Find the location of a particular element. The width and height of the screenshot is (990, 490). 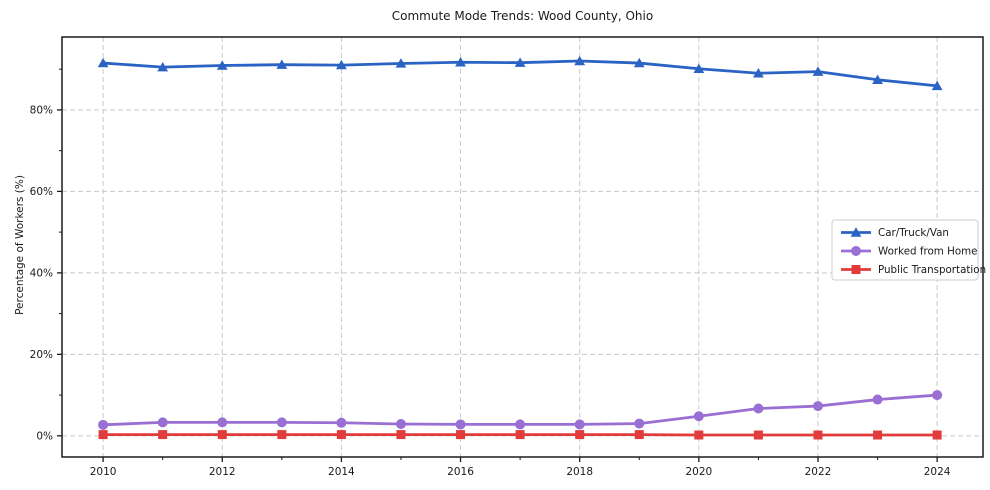

x-tick-label: 2010 is located at coordinates (103, 472).